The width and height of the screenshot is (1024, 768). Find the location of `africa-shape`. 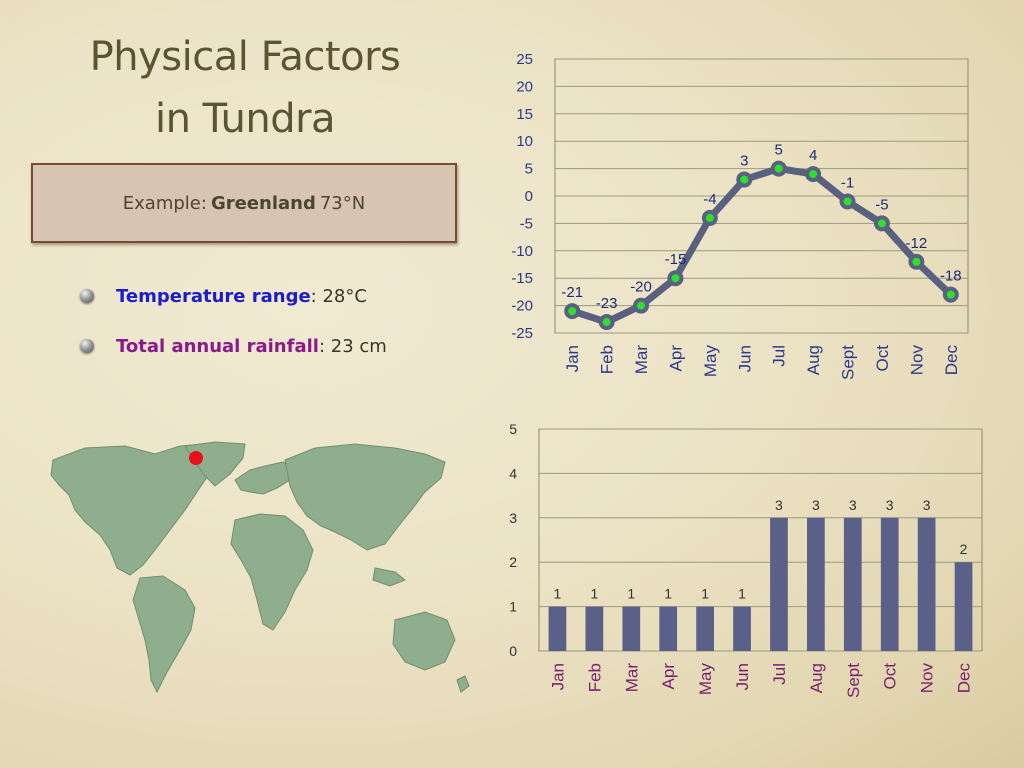

africa-shape is located at coordinates (272, 572).